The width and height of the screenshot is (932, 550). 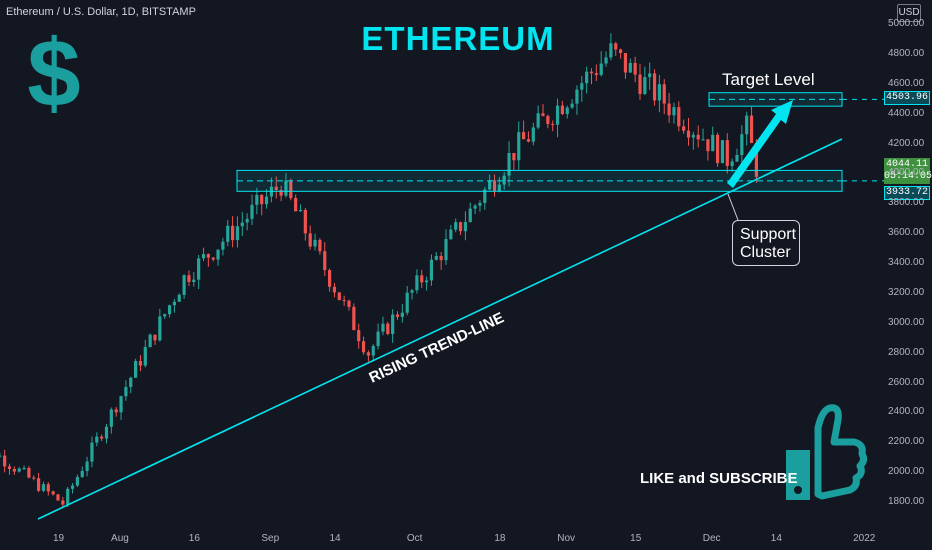 What do you see at coordinates (120, 538) in the screenshot?
I see `x-tick-label: Aug` at bounding box center [120, 538].